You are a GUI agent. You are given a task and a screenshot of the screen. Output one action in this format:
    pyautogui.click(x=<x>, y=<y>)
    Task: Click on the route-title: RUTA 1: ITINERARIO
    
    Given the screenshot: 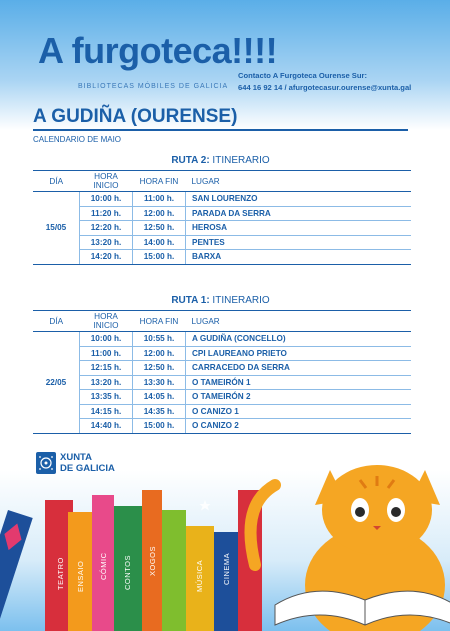 What is the action you would take?
    pyautogui.click(x=220, y=300)
    